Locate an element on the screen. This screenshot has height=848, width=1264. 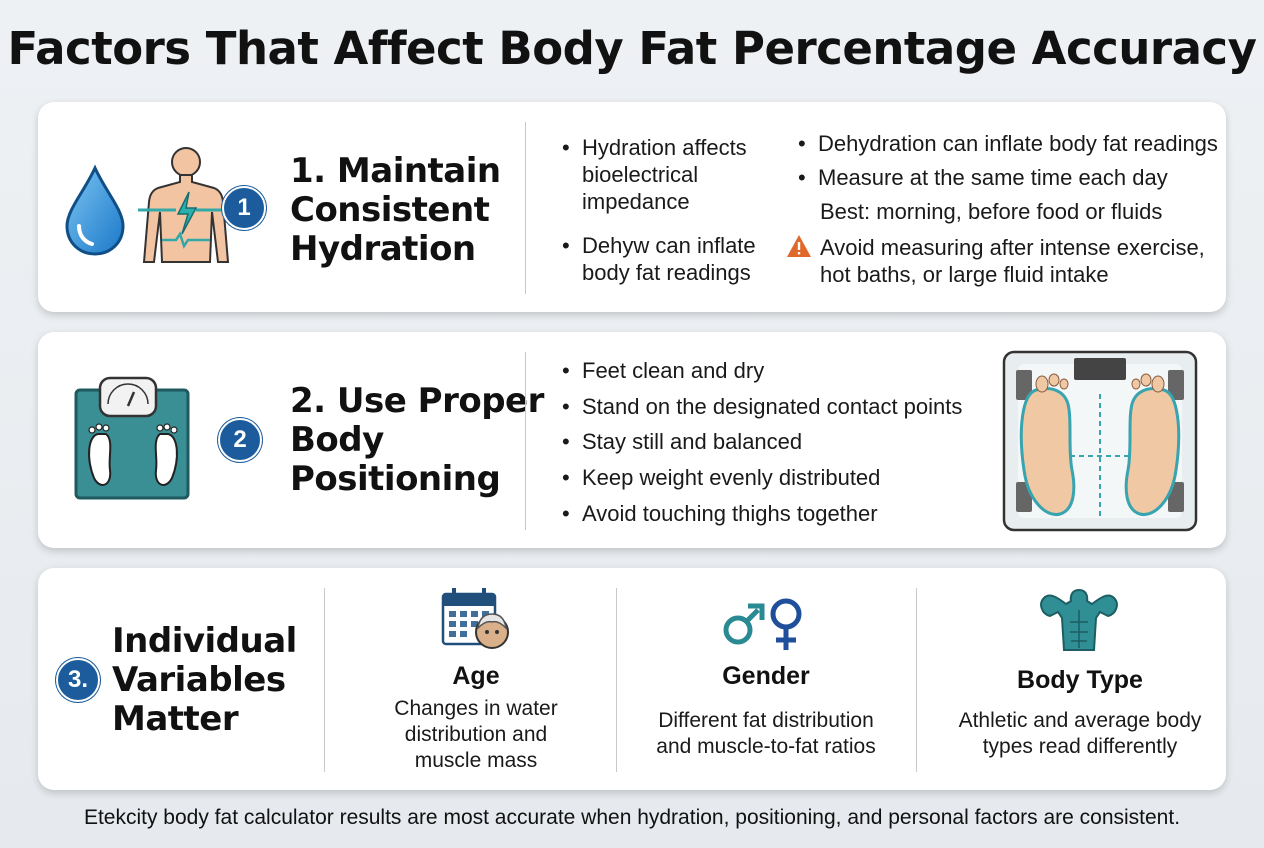
body-impedance-icon is located at coordinates (186, 205).